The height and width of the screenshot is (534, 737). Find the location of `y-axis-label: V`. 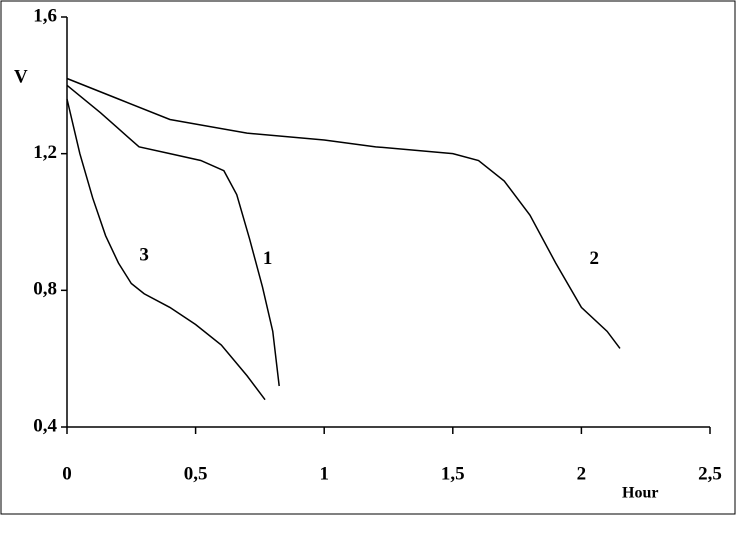

y-axis-label: V is located at coordinates (21, 76).